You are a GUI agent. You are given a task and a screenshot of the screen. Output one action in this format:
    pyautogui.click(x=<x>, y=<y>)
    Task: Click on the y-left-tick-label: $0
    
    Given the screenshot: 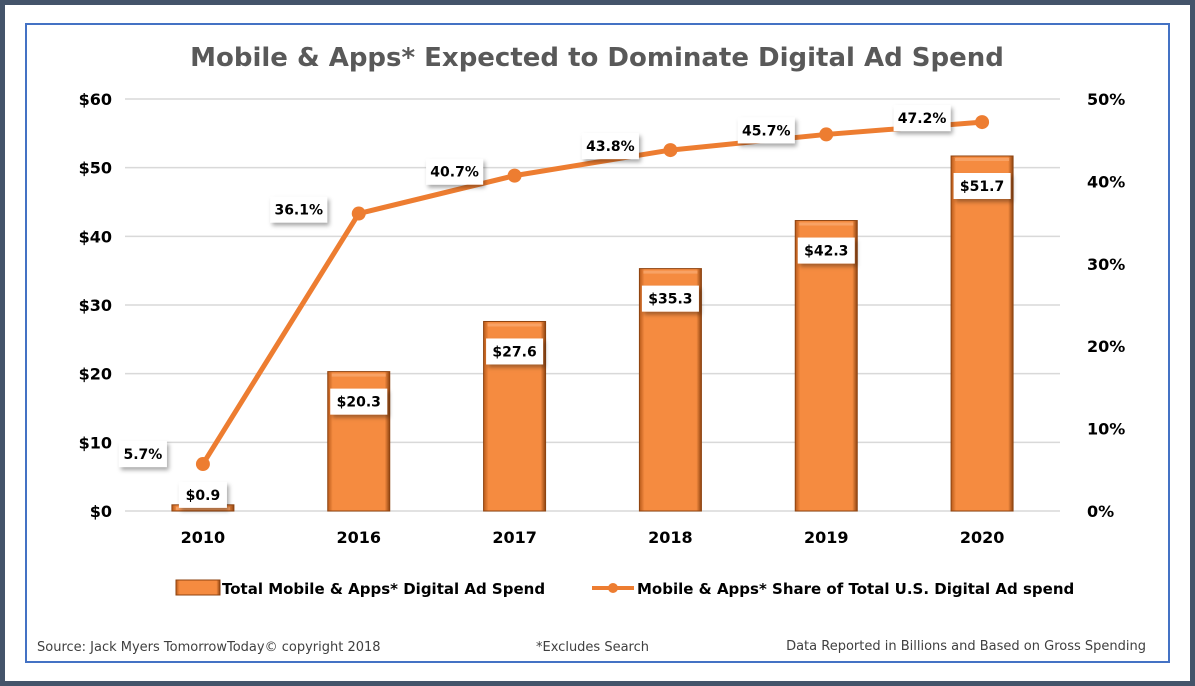 What is the action you would take?
    pyautogui.click(x=101, y=511)
    